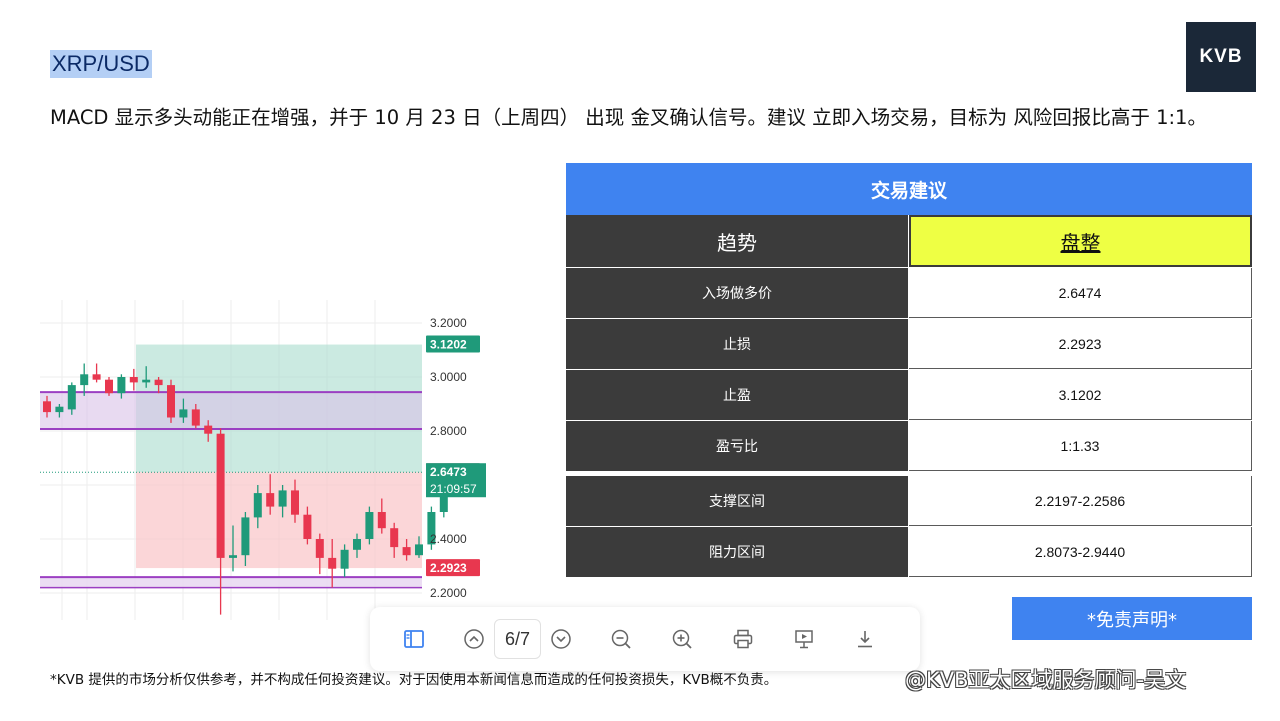 This screenshot has width=1280, height=721. I want to click on y-tick-label: 2.4000, so click(448, 539).